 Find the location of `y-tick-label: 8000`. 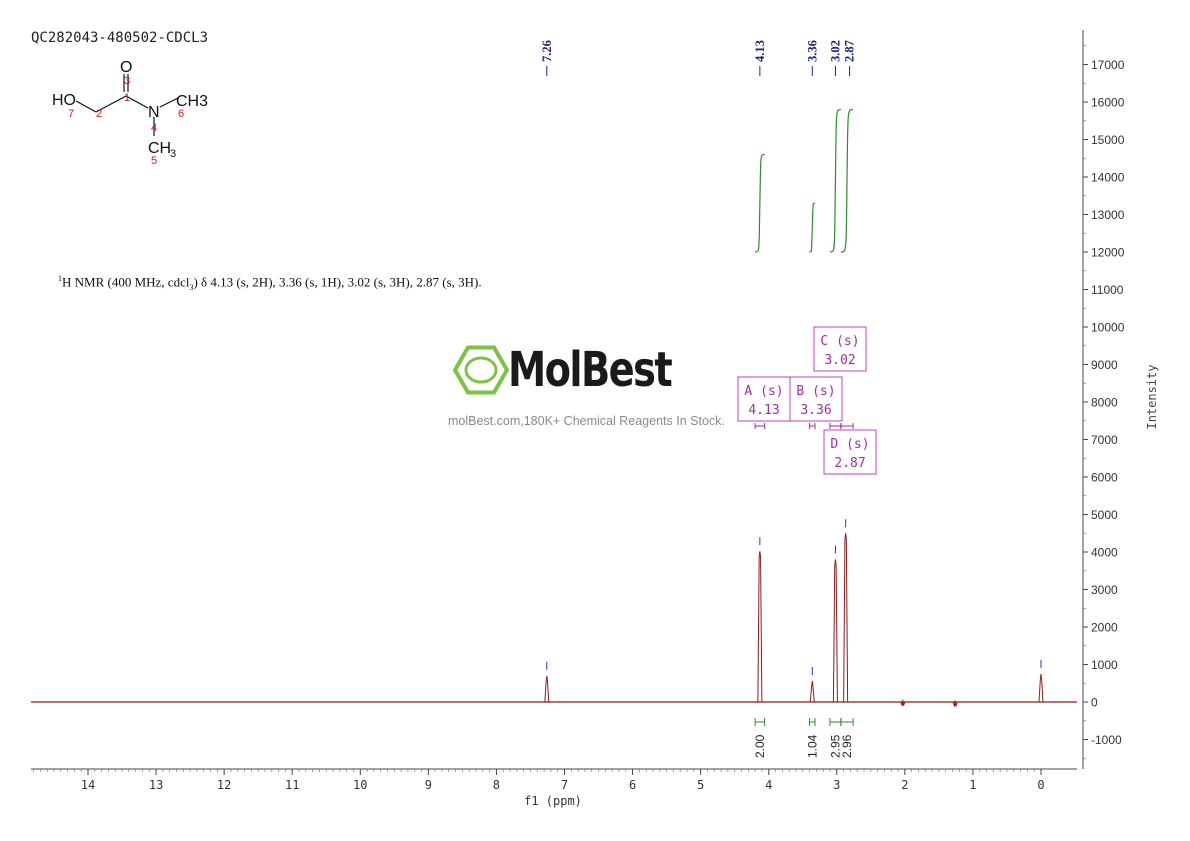

y-tick-label: 8000 is located at coordinates (1104, 403).